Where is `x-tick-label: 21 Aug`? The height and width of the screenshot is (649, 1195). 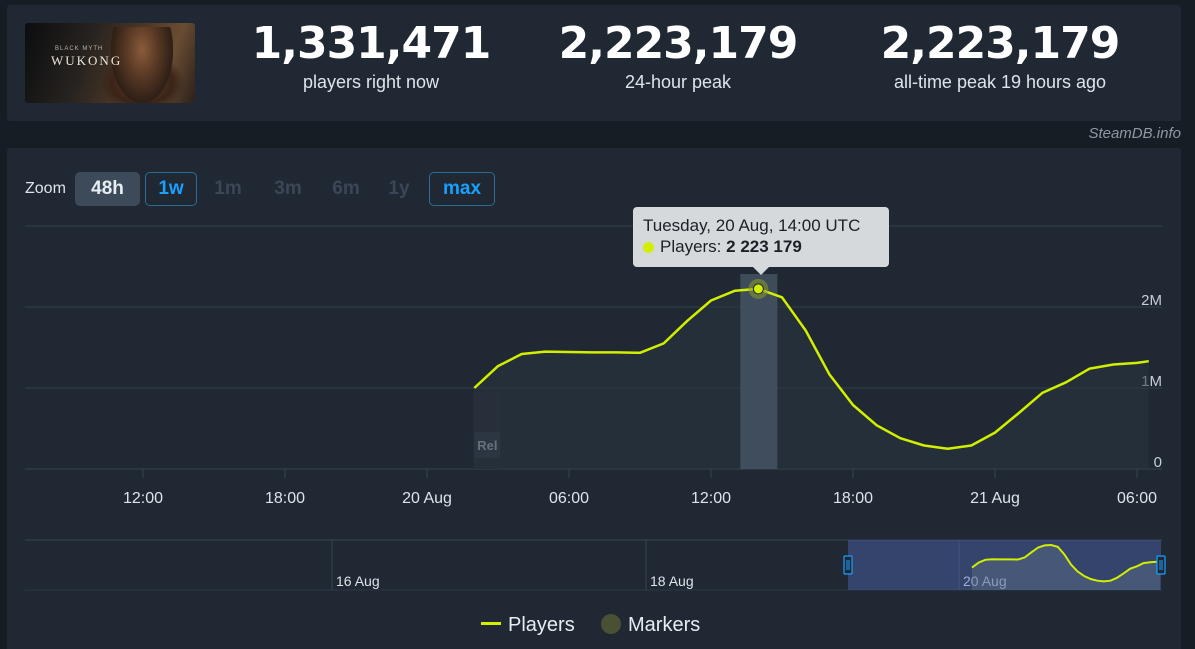
x-tick-label: 21 Aug is located at coordinates (995, 498).